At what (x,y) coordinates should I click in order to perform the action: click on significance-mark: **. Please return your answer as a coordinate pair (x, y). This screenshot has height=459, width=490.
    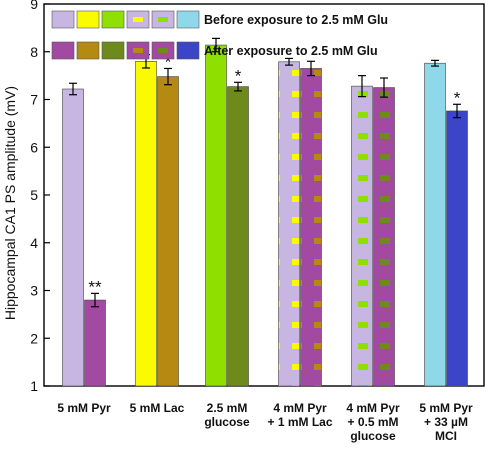
    Looking at the image, I should click on (95, 286).